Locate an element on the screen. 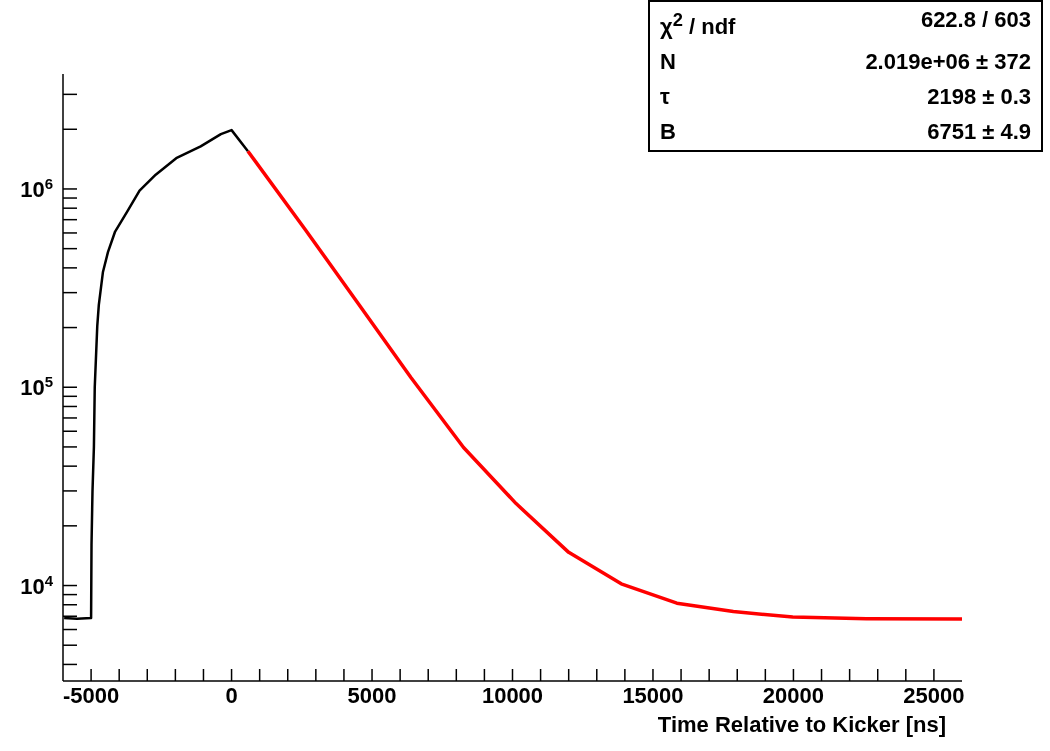 This screenshot has height=751, width=1050. y-tick-label: 10$^{4}$ is located at coordinates (37, 585).